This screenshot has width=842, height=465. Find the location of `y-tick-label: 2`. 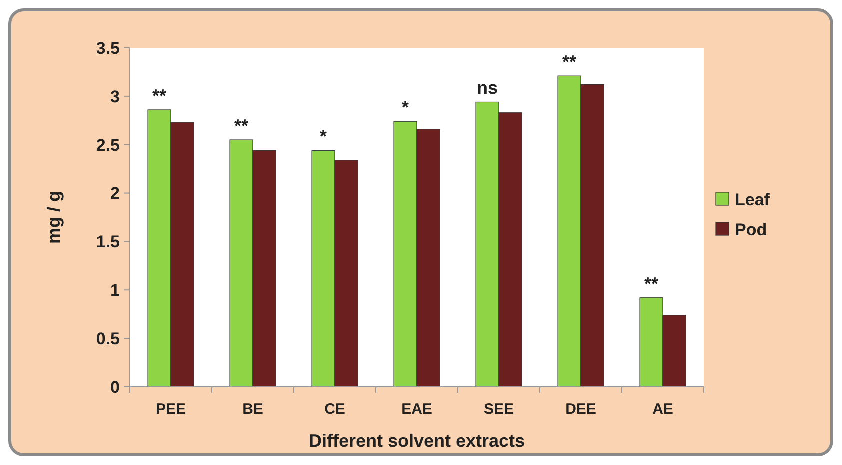

y-tick-label: 2 is located at coordinates (115, 194).